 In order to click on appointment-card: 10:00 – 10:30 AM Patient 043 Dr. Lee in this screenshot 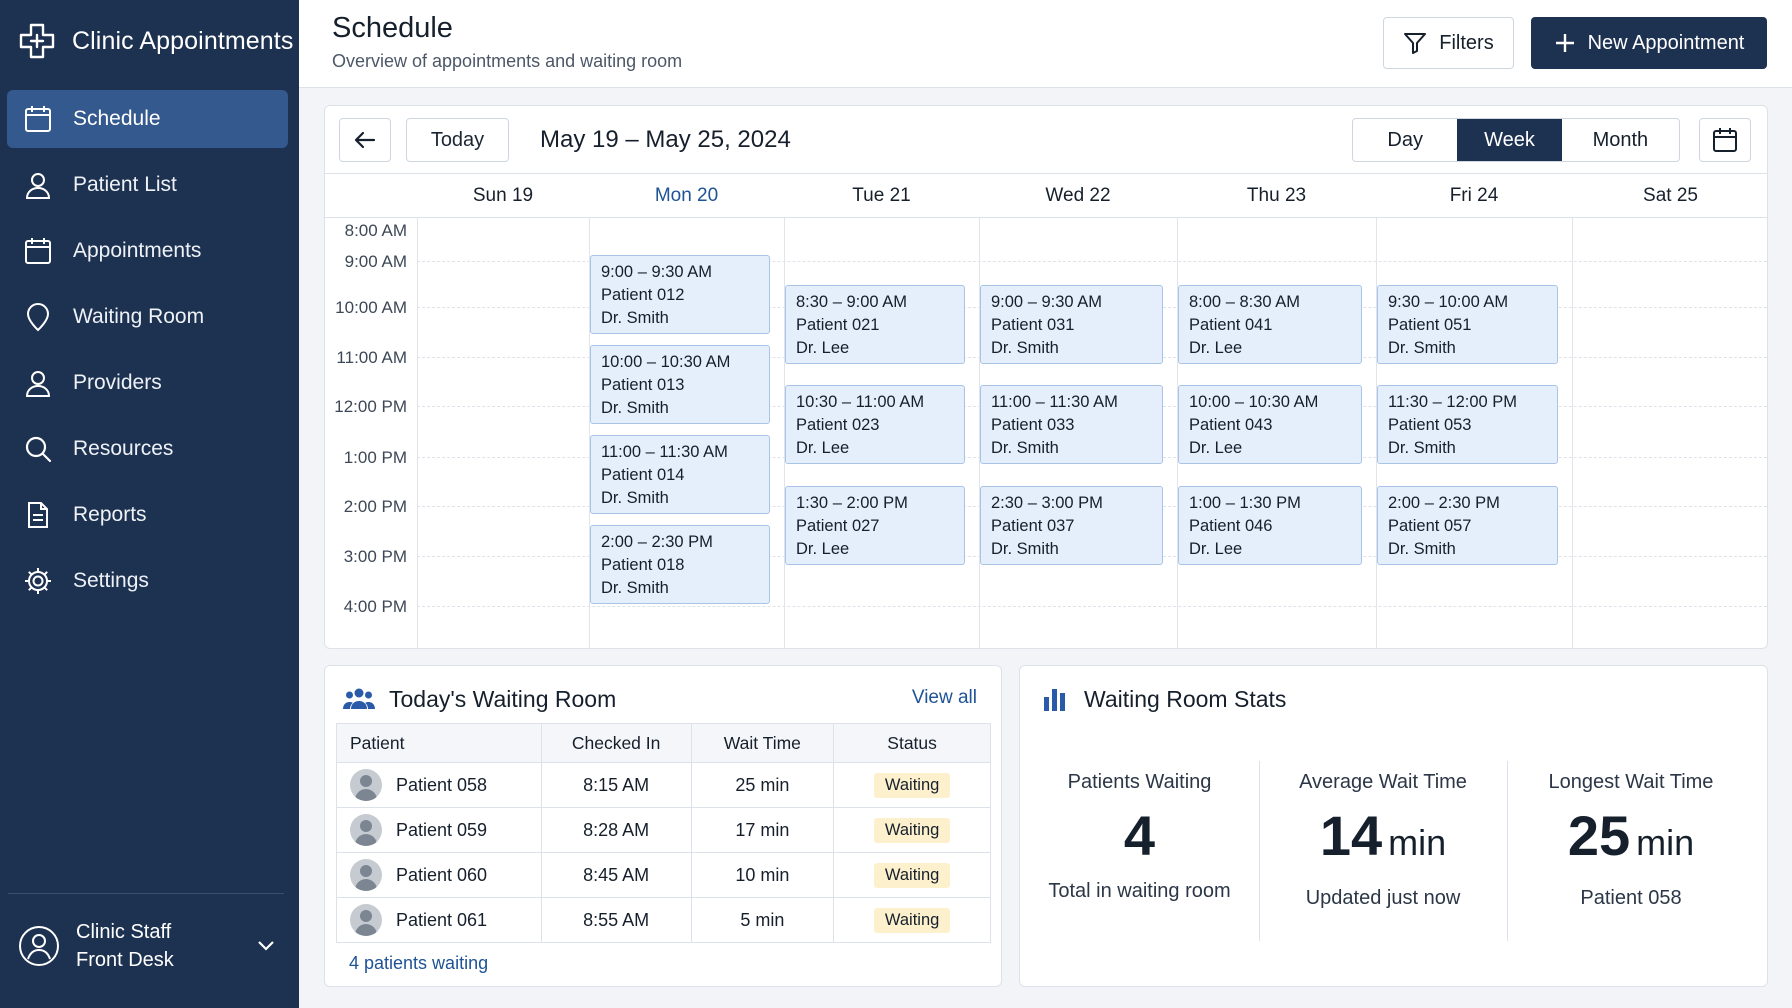, I will do `click(1270, 424)`.